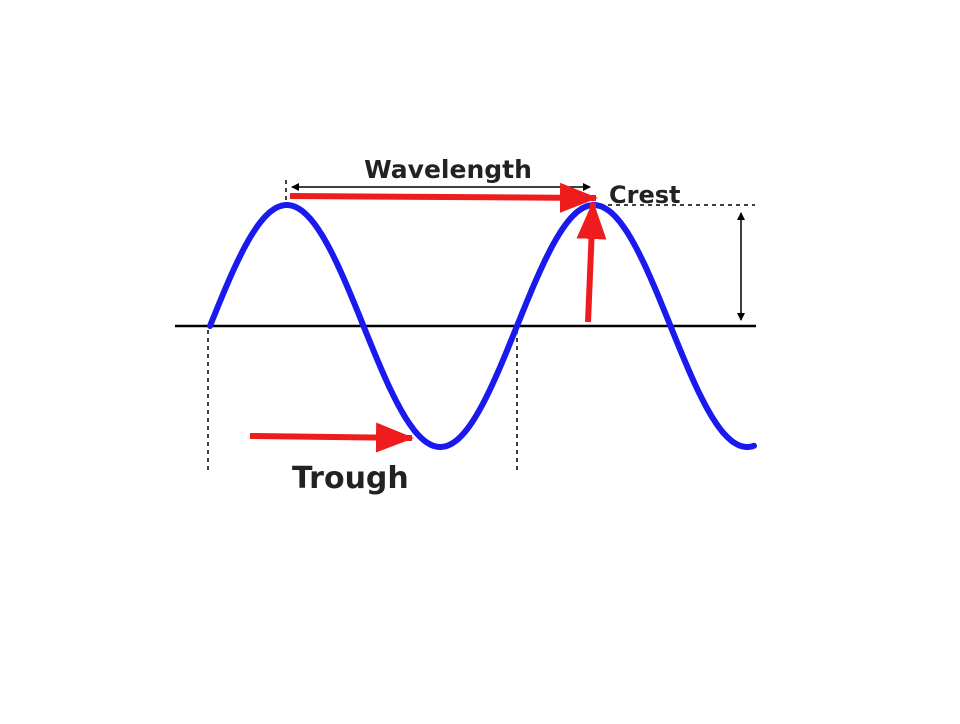 This screenshot has width=960, height=724. What do you see at coordinates (591, 262) in the screenshot?
I see `crest-arrow` at bounding box center [591, 262].